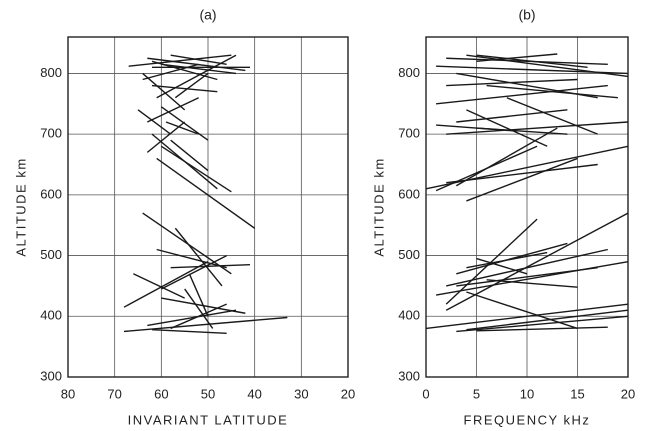 The height and width of the screenshot is (431, 645). I want to click on panel-title: (b), so click(526, 15).